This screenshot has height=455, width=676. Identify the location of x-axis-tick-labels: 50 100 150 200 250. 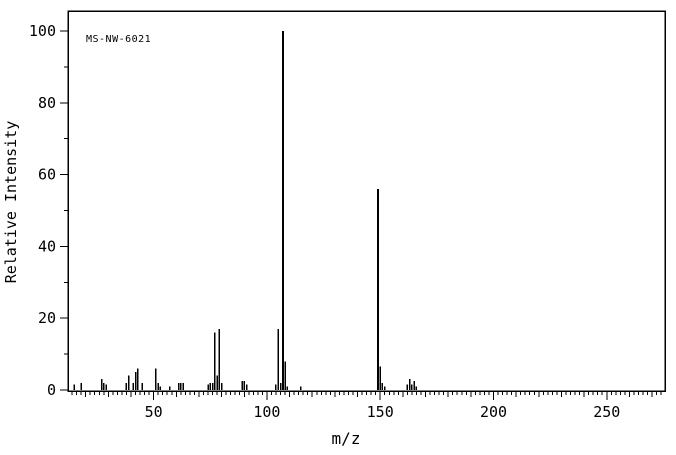
(383, 412).